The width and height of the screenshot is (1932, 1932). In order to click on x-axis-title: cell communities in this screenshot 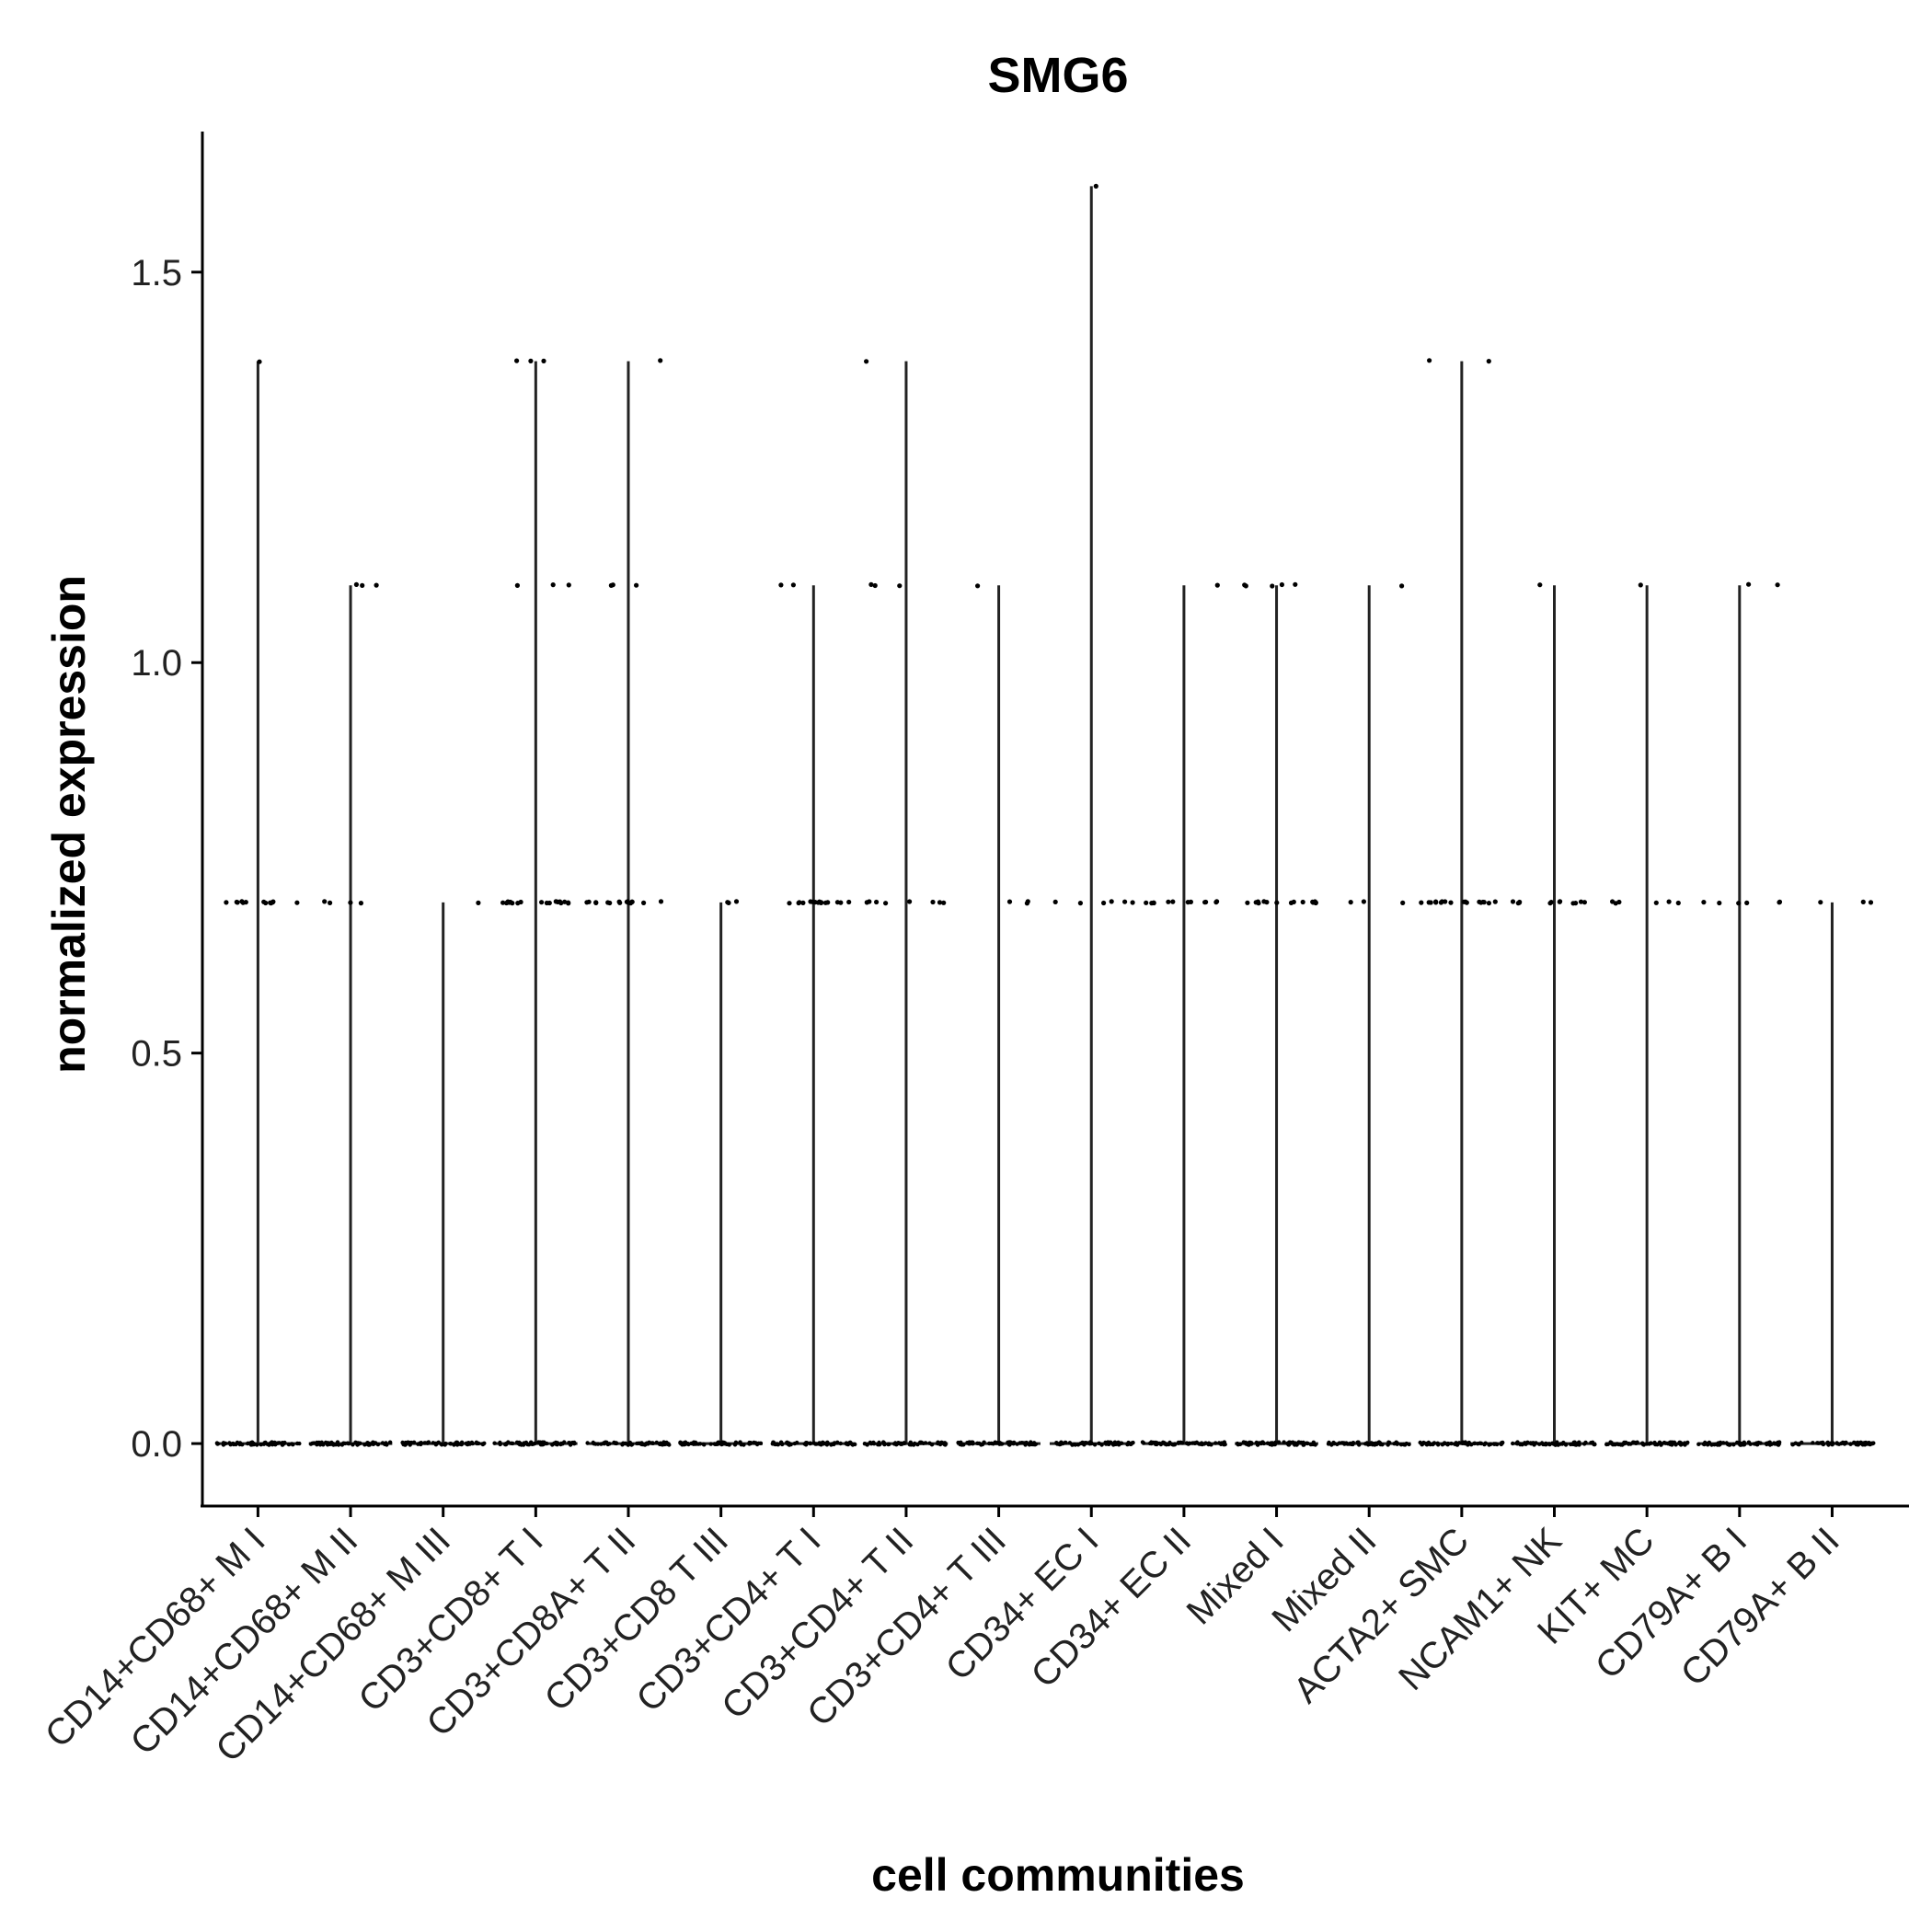, I will do `click(1058, 1875)`.